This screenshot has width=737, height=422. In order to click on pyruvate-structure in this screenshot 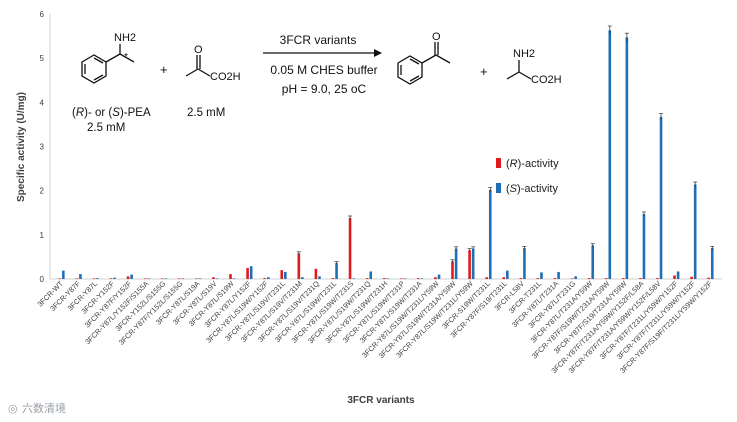, I will do `click(198, 66)`.